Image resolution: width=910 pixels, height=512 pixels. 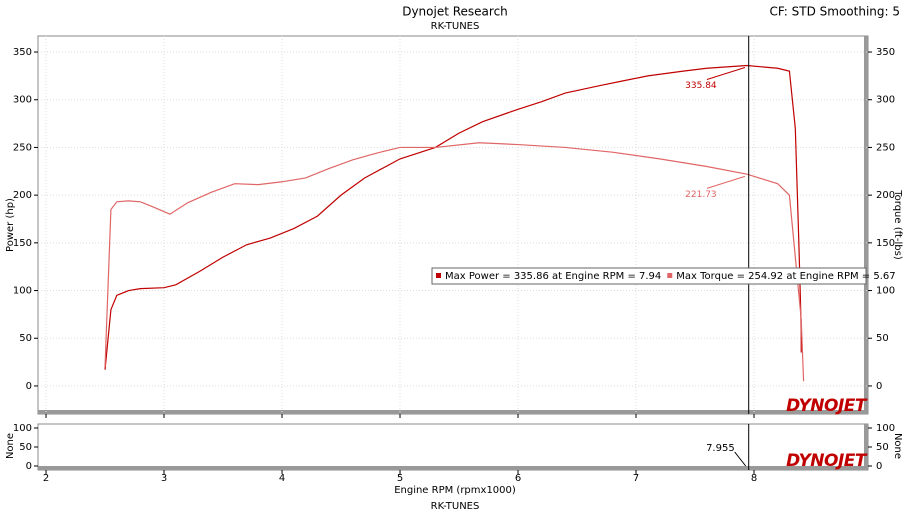 What do you see at coordinates (518, 478) in the screenshot?
I see `x-tick-label: 6` at bounding box center [518, 478].